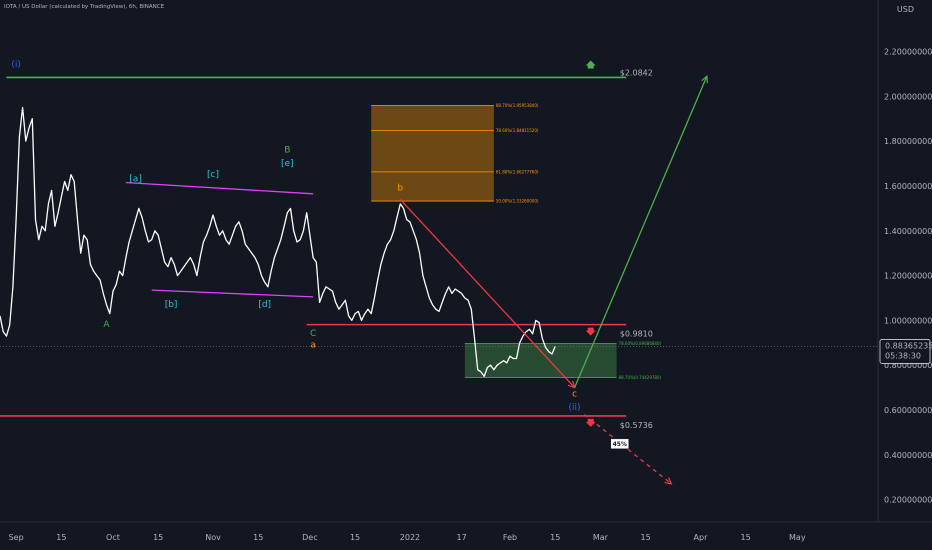 Image resolution: width=932 pixels, height=550 pixels. What do you see at coordinates (908, 96) in the screenshot?
I see `y-tick-label: 2.00000000` at bounding box center [908, 96].